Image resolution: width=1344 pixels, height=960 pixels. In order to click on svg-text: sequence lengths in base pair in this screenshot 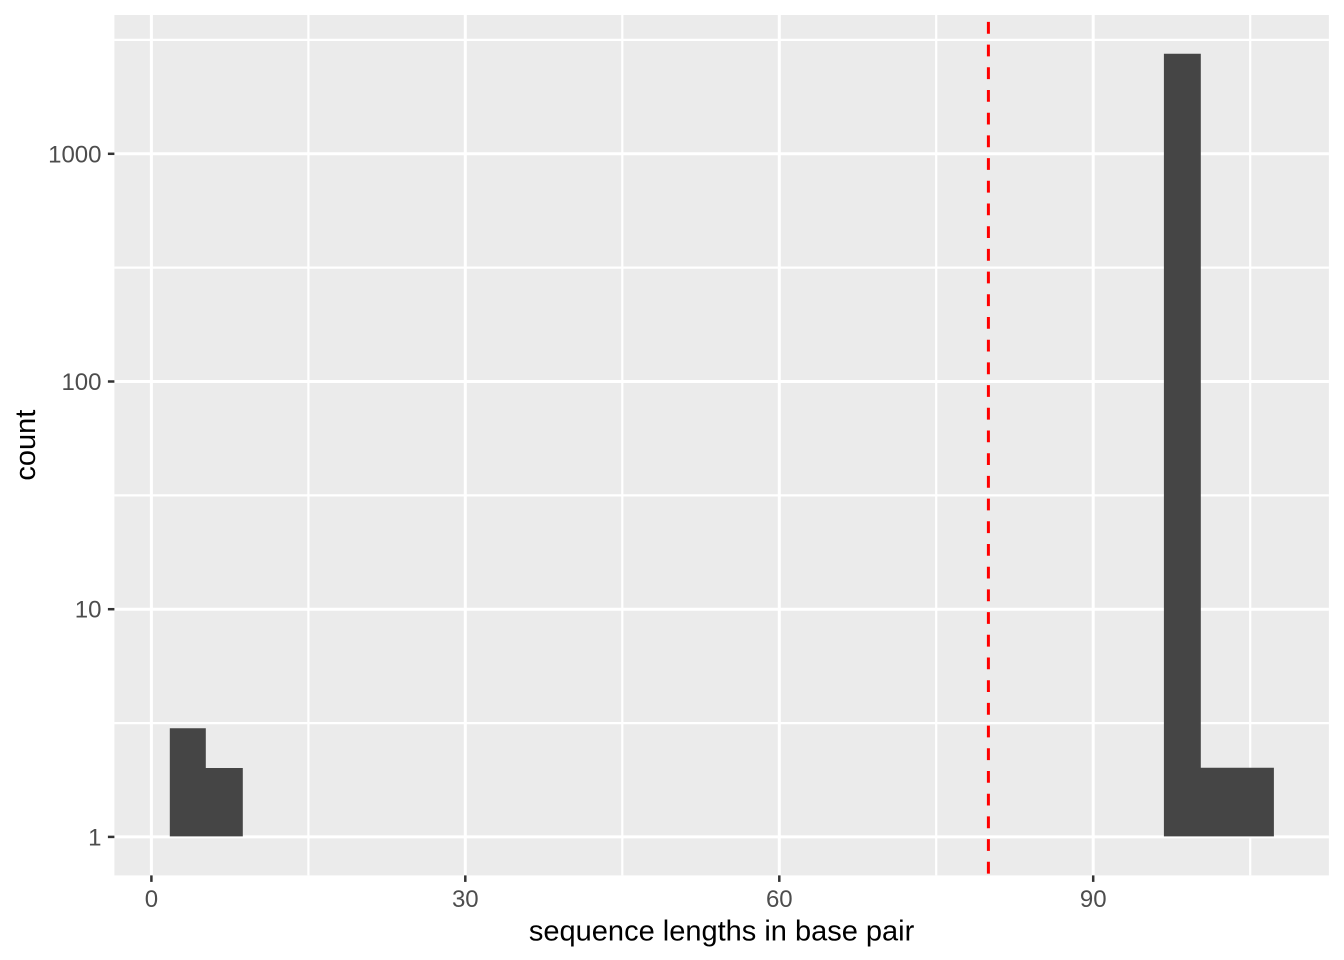, I will do `click(722, 932)`.